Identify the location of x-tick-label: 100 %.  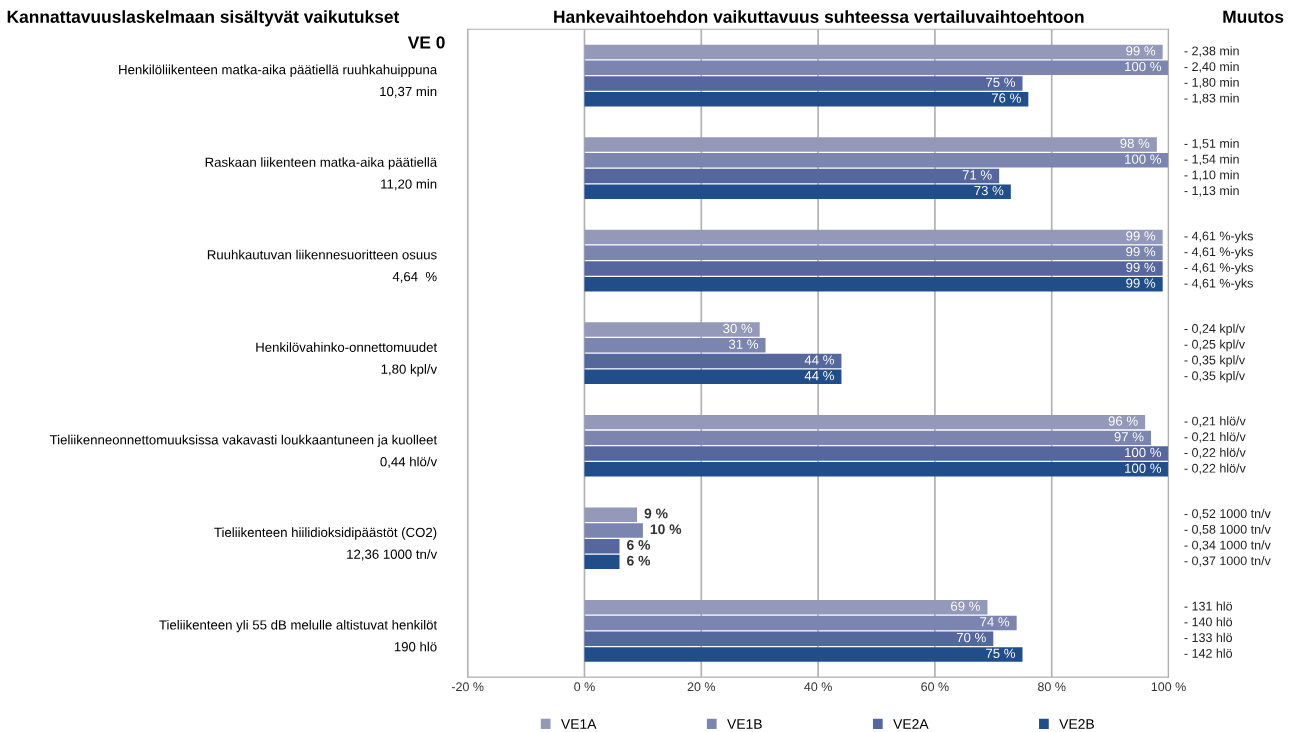
(1168, 687).